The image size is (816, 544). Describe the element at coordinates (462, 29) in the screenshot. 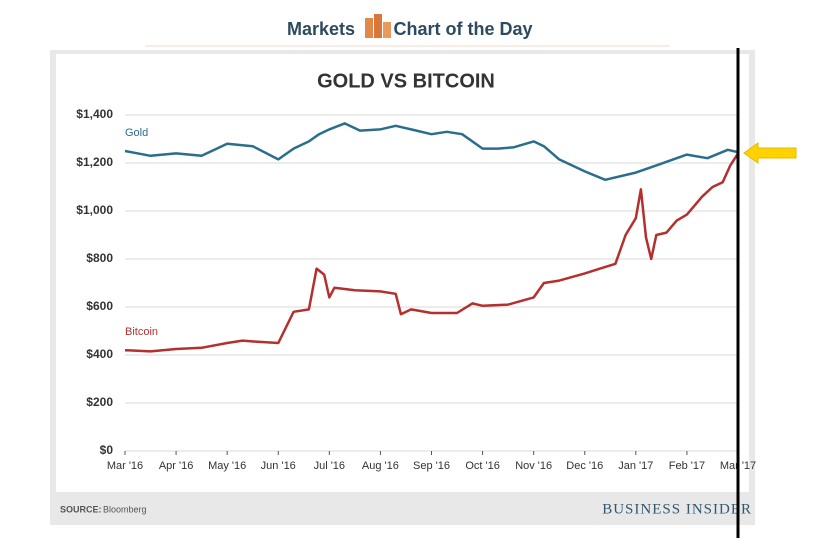

I see `header-right: Chart of the Day` at that location.